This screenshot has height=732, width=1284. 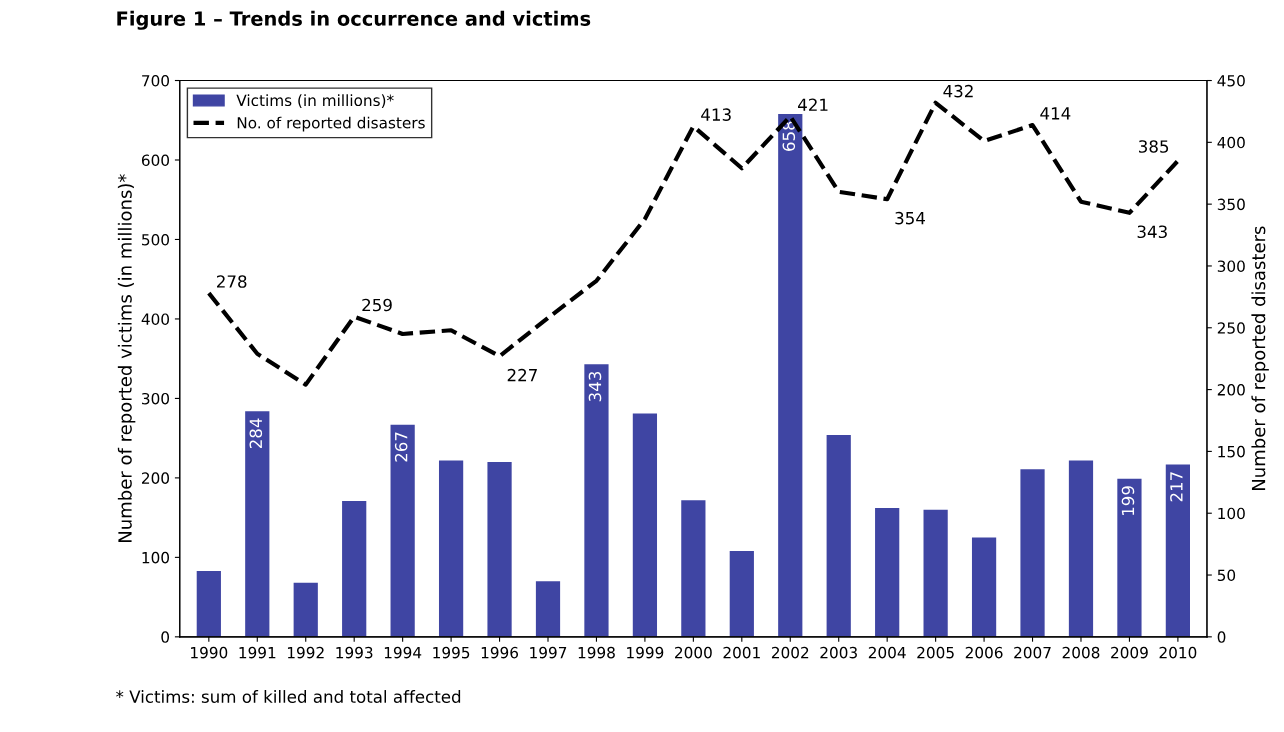 What do you see at coordinates (910, 218) in the screenshot?
I see `data-label: 354` at bounding box center [910, 218].